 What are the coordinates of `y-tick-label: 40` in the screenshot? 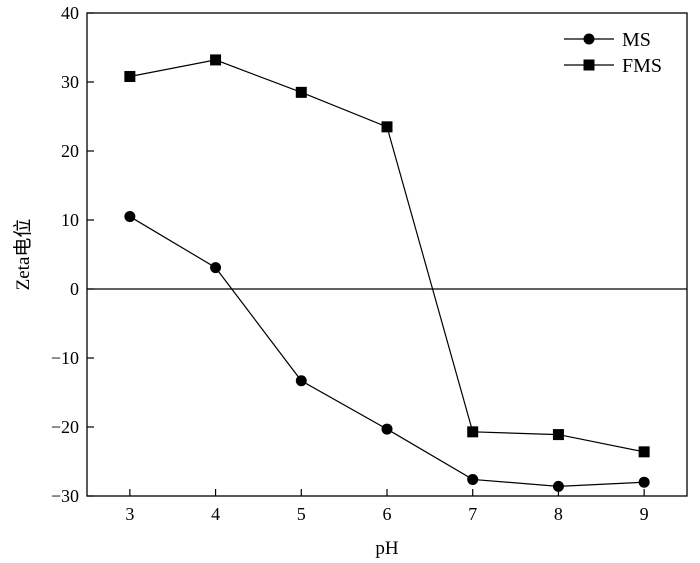 It's located at (70, 13).